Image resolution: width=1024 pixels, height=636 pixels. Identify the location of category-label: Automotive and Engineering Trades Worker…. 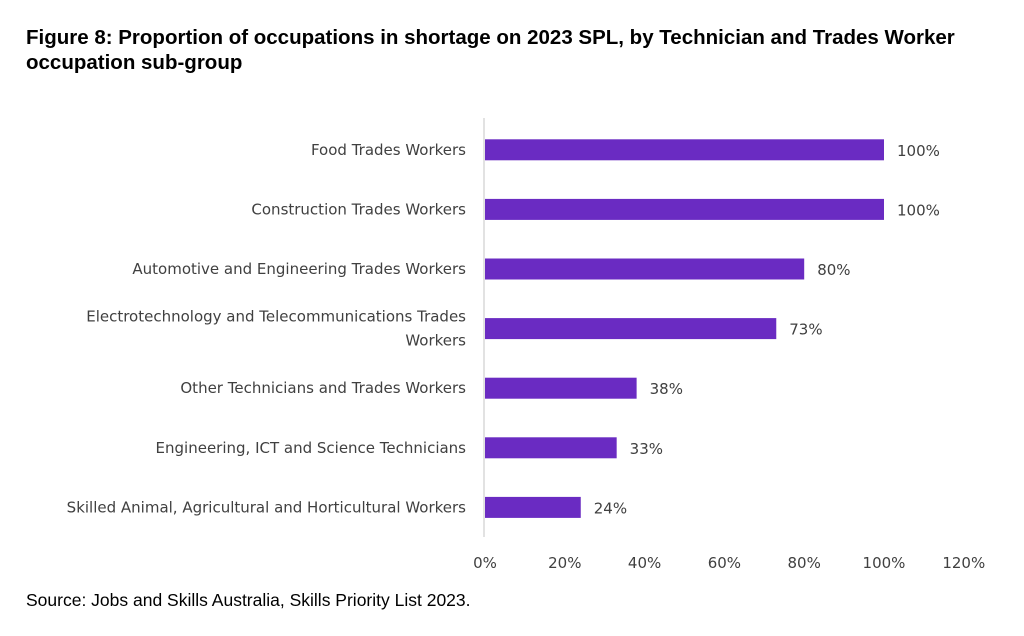
(299, 269).